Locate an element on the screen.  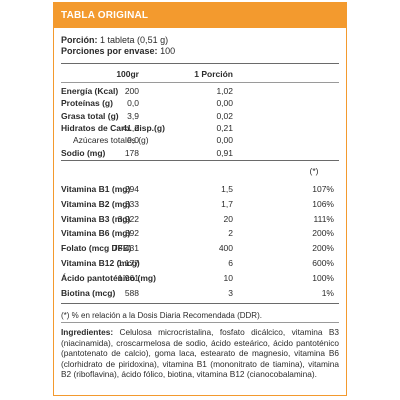
nutrient-name: Hidratos de Carb. disp.(g) is located at coordinates (113, 127).